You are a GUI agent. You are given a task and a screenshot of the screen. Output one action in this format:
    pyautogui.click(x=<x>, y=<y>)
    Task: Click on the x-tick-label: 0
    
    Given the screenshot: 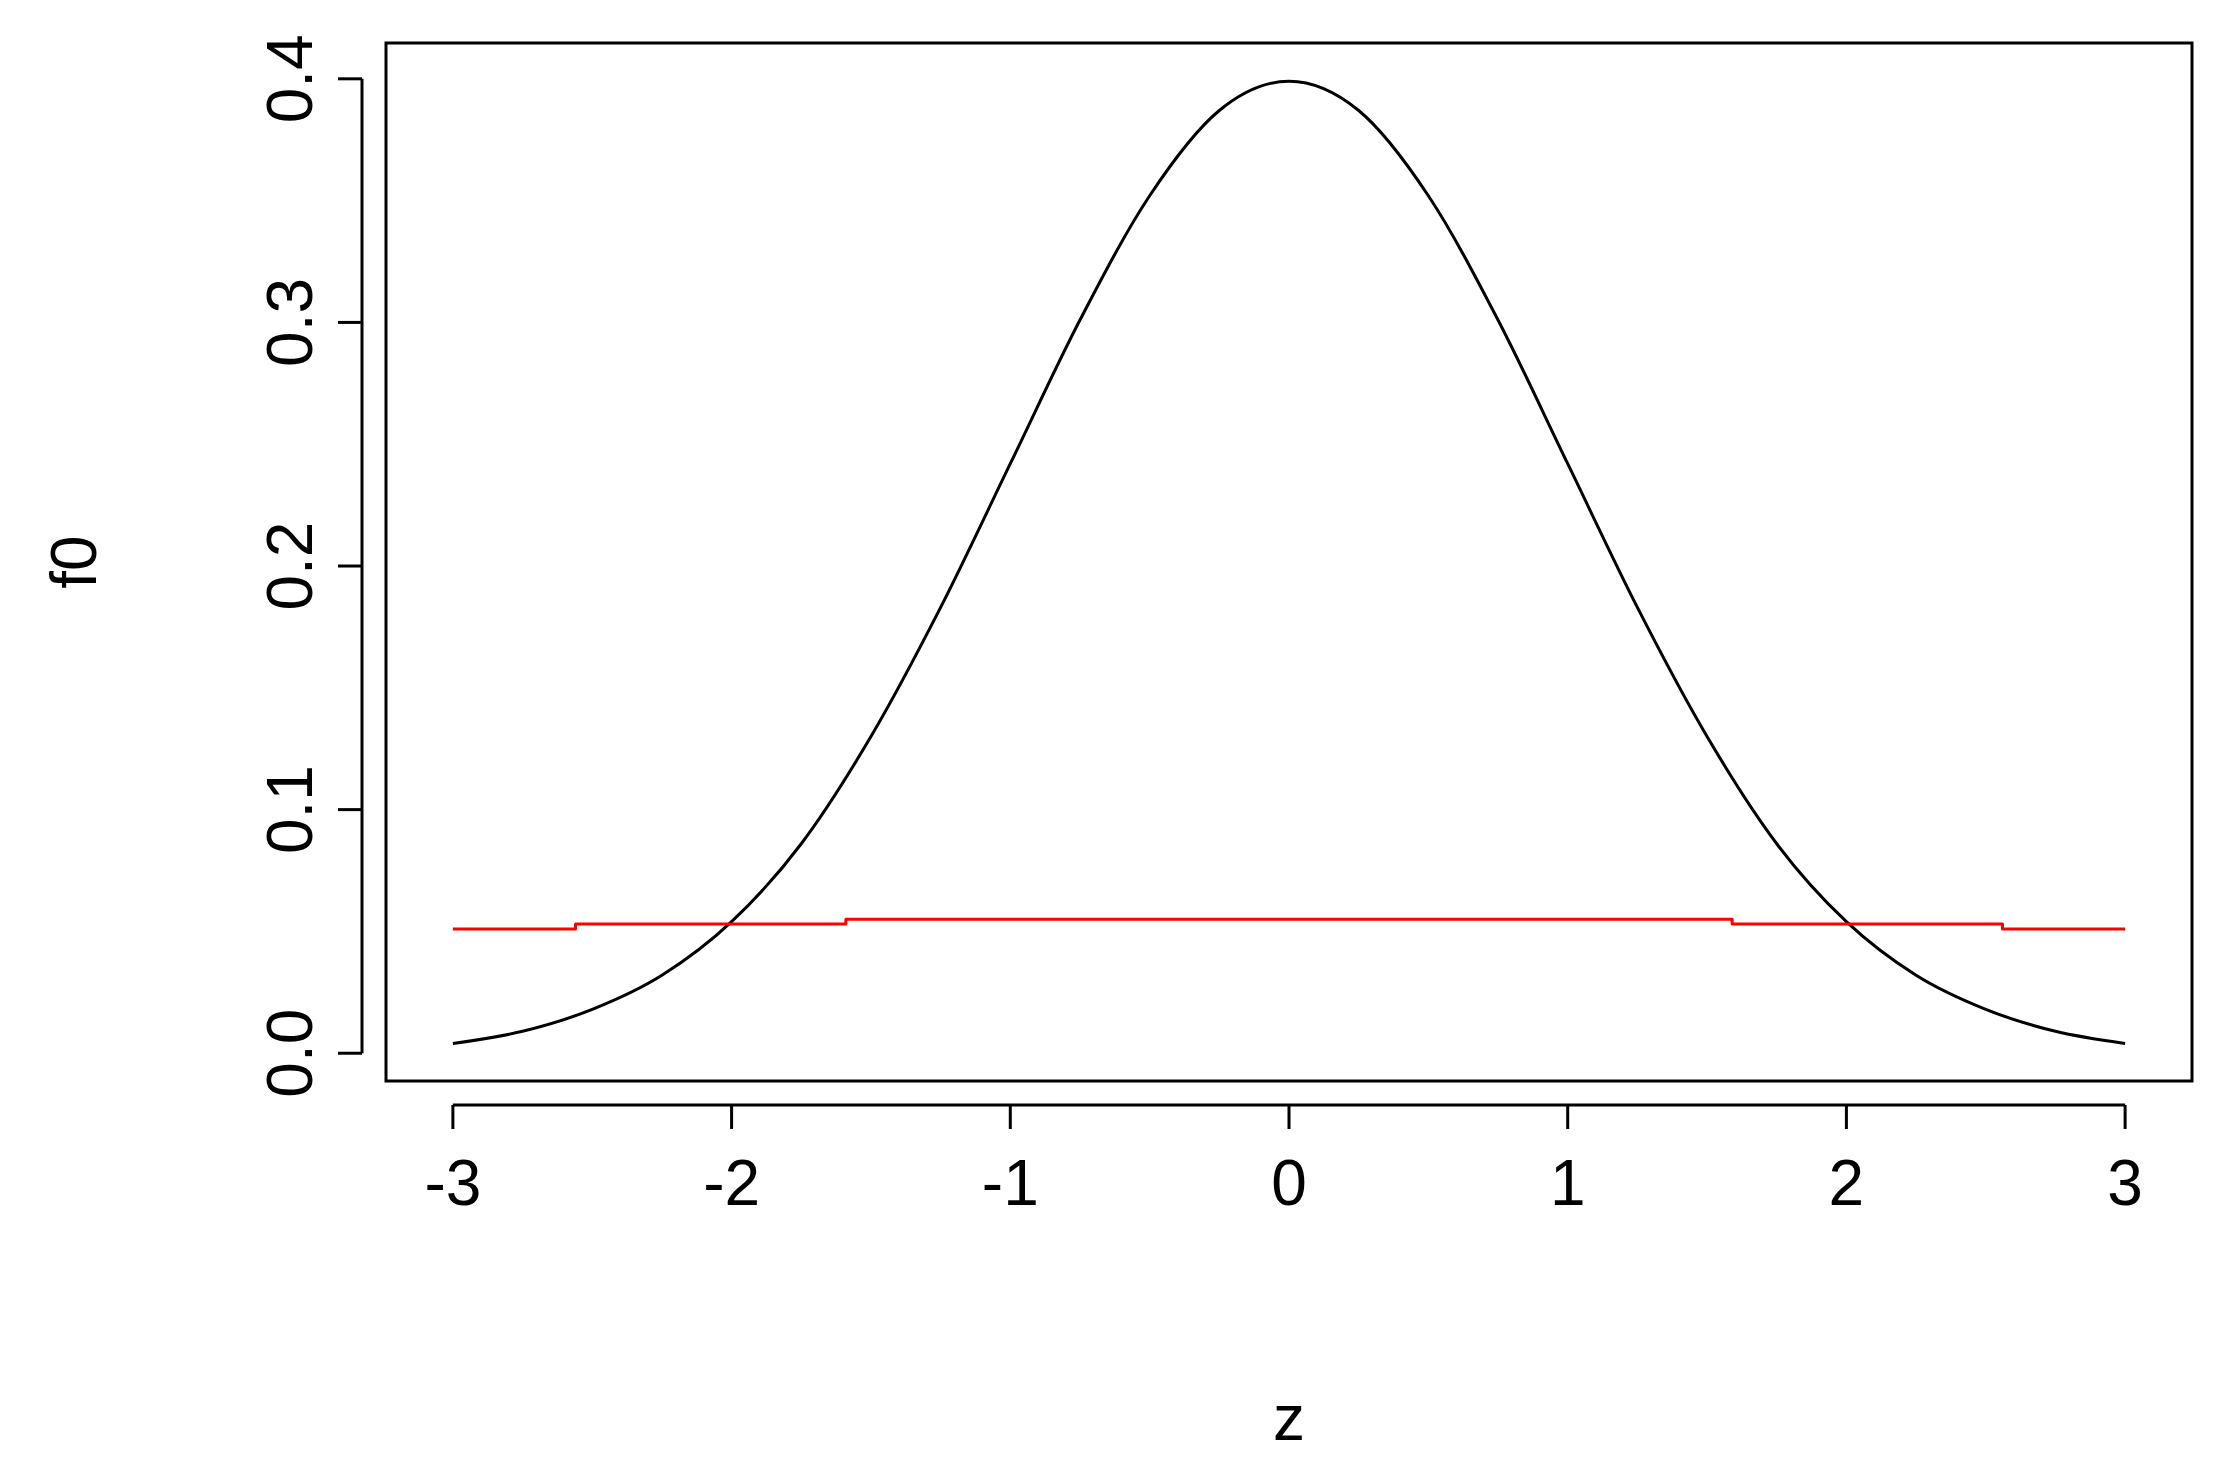 What is the action you would take?
    pyautogui.click(x=1289, y=1183)
    